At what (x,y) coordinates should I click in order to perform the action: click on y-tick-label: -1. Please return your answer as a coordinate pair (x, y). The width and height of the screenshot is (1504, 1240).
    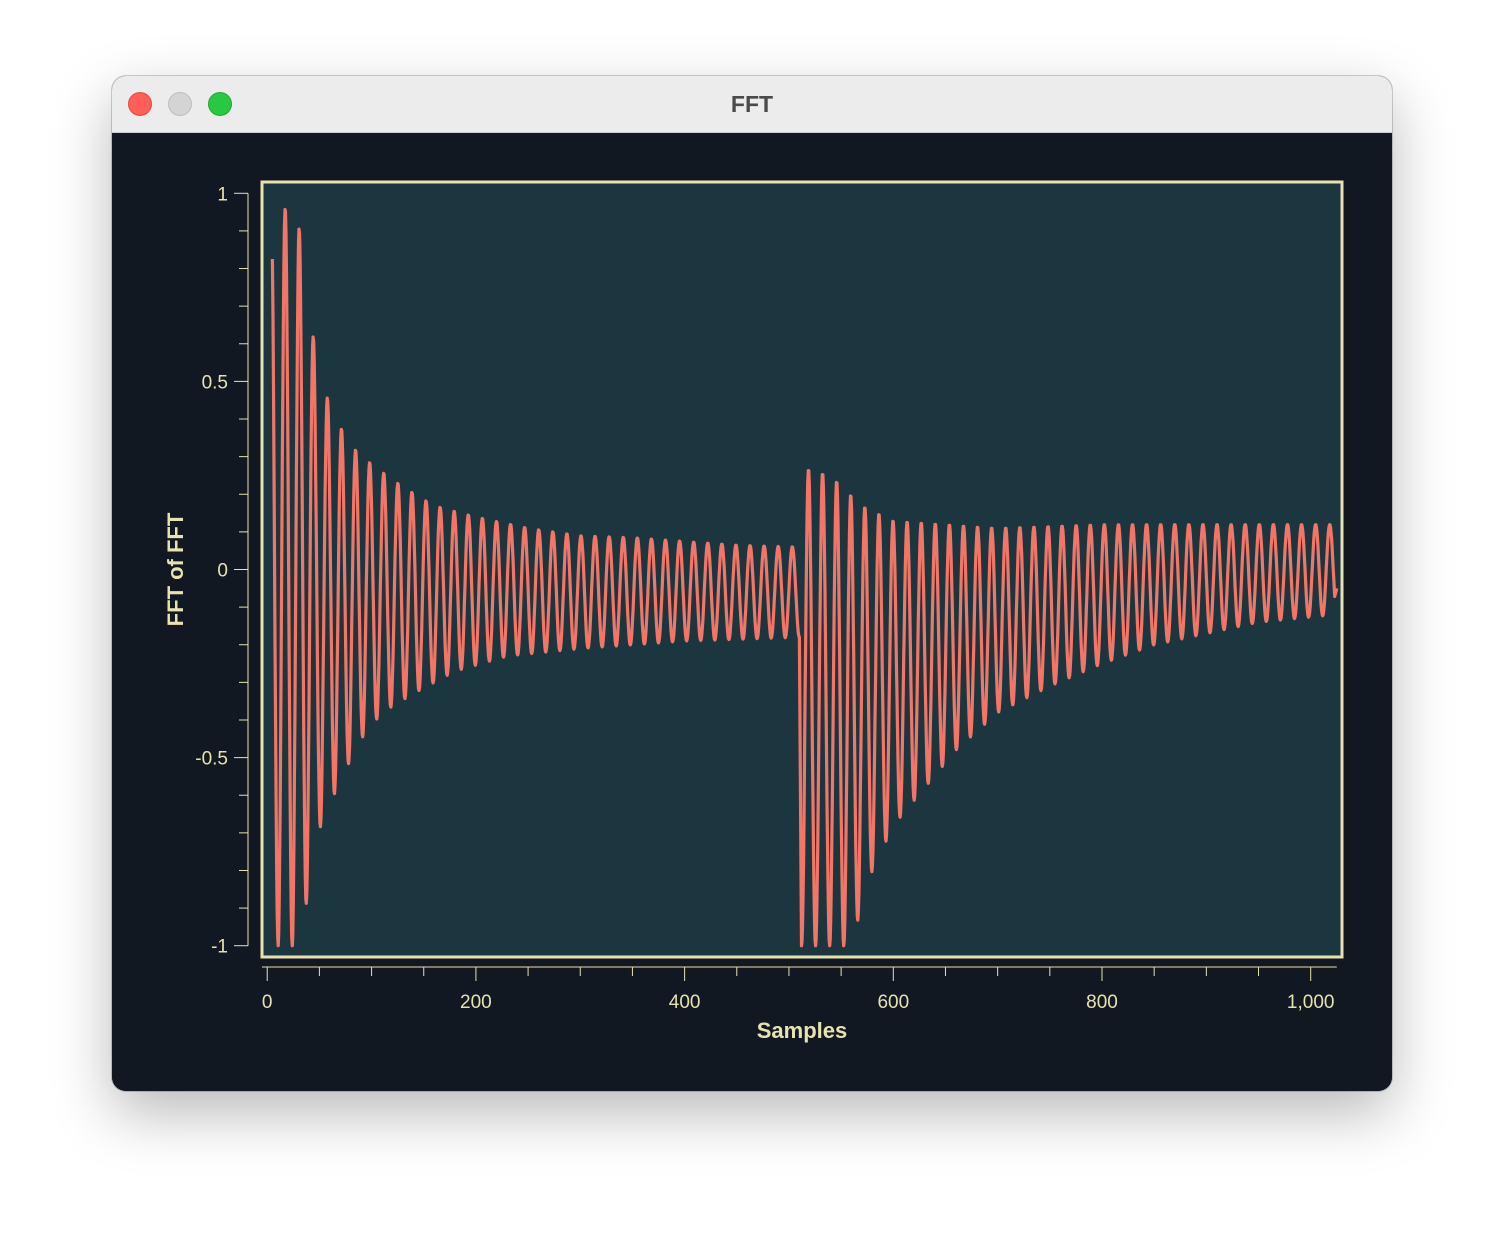
    Looking at the image, I should click on (219, 947).